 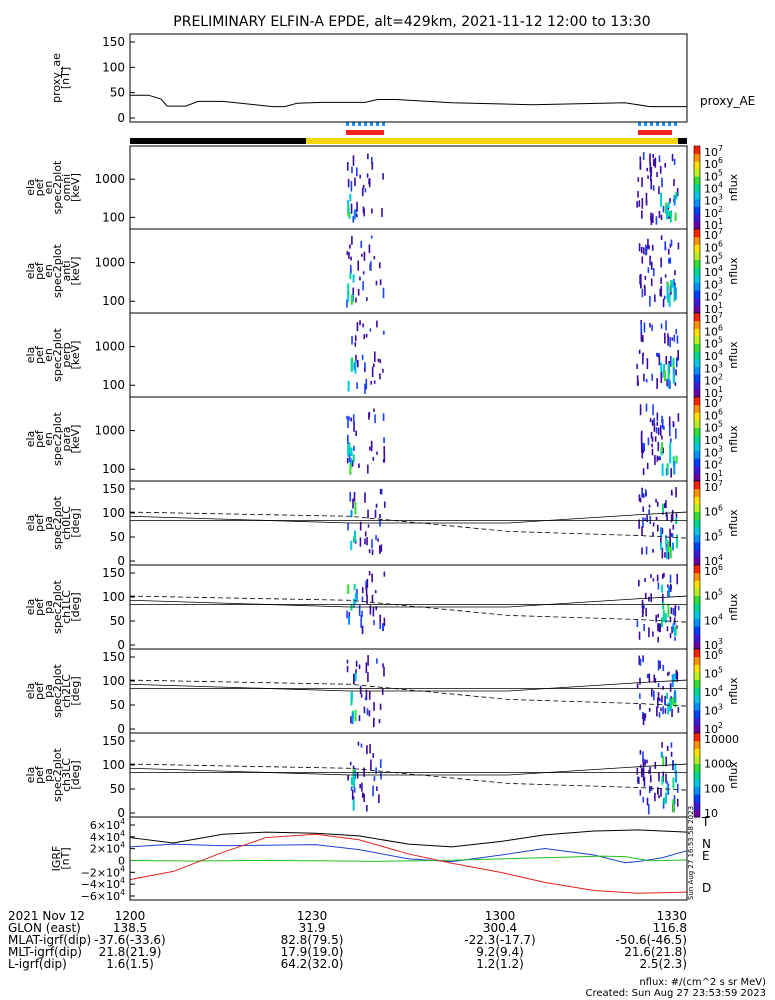 I want to click on colorbar-tick-label: 100, so click(x=714, y=788).